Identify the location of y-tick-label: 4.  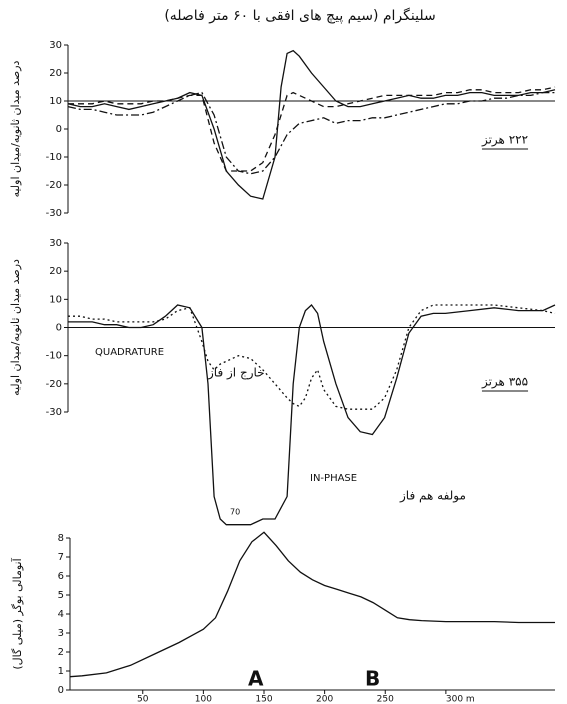
(61, 614).